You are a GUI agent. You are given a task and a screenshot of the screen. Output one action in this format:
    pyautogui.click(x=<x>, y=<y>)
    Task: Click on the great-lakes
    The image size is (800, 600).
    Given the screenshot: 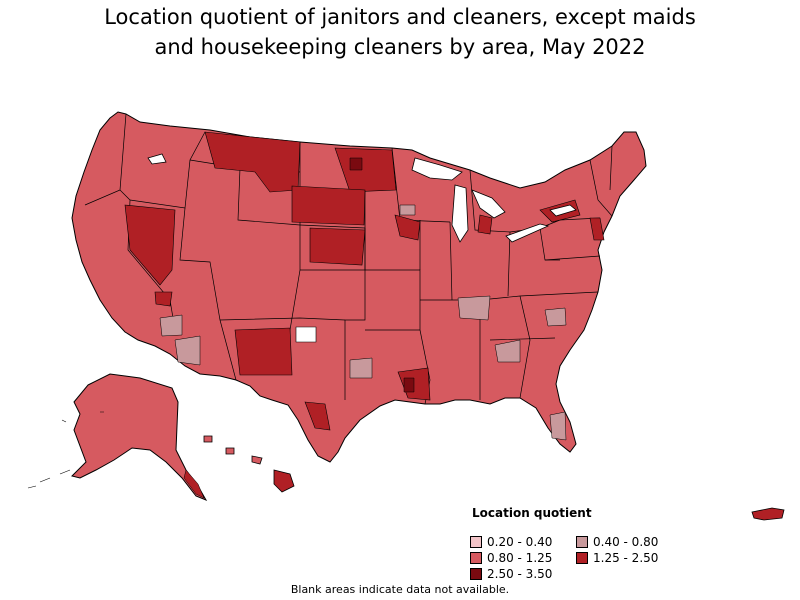 What is the action you would take?
    pyautogui.click(x=362, y=198)
    